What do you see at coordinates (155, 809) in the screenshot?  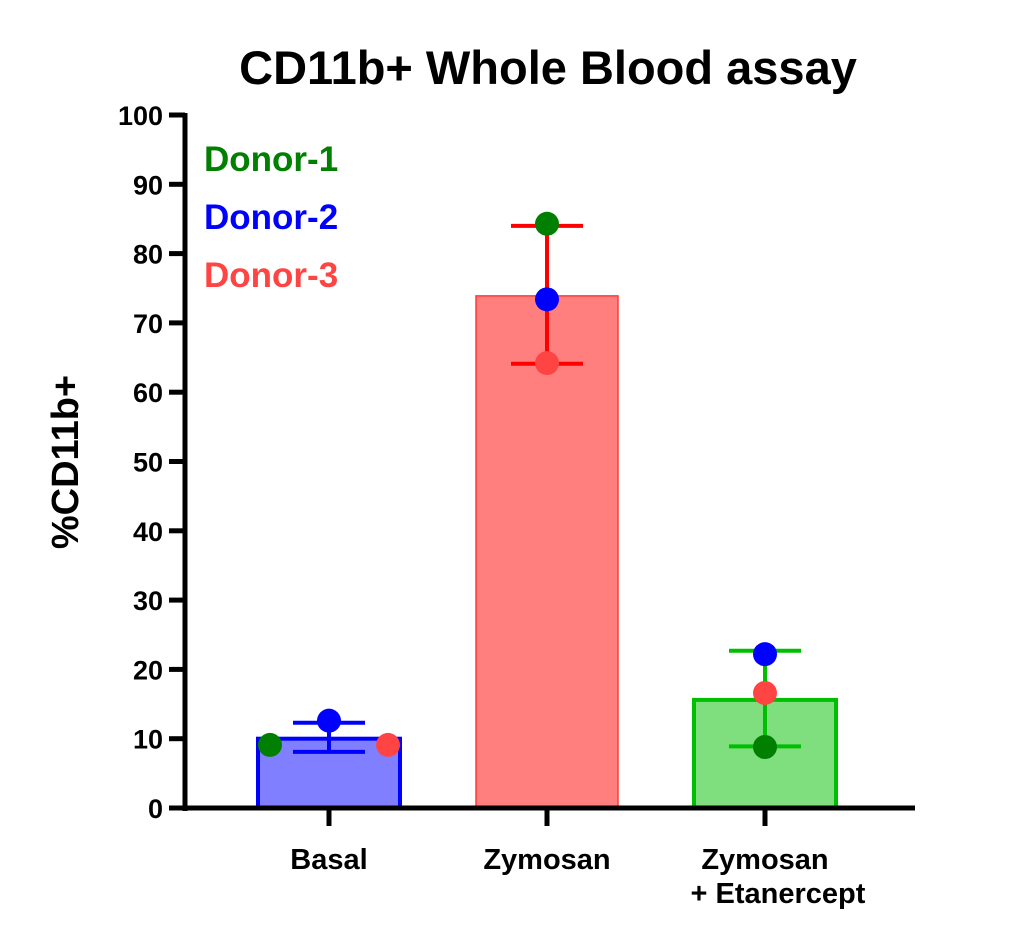 I see `y-tick-label-0: 0` at bounding box center [155, 809].